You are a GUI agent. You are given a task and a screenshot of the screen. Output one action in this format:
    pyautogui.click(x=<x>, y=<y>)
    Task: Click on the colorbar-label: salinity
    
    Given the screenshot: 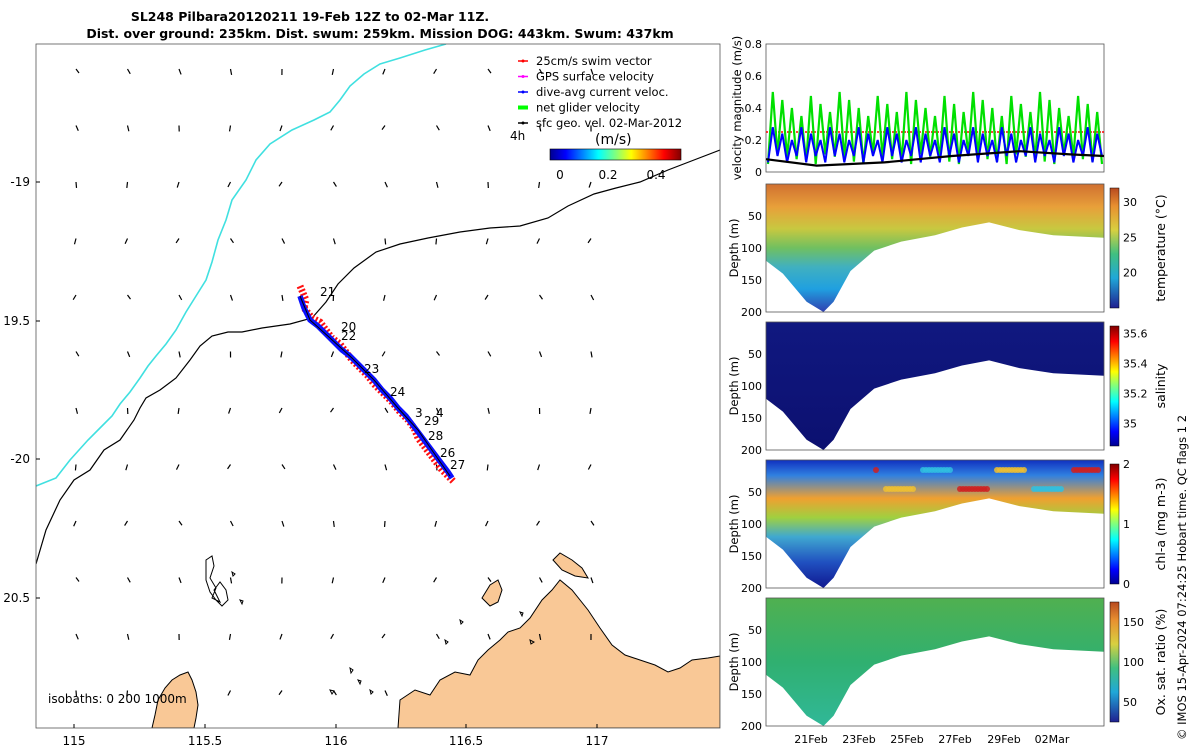 What is the action you would take?
    pyautogui.click(x=1160, y=385)
    